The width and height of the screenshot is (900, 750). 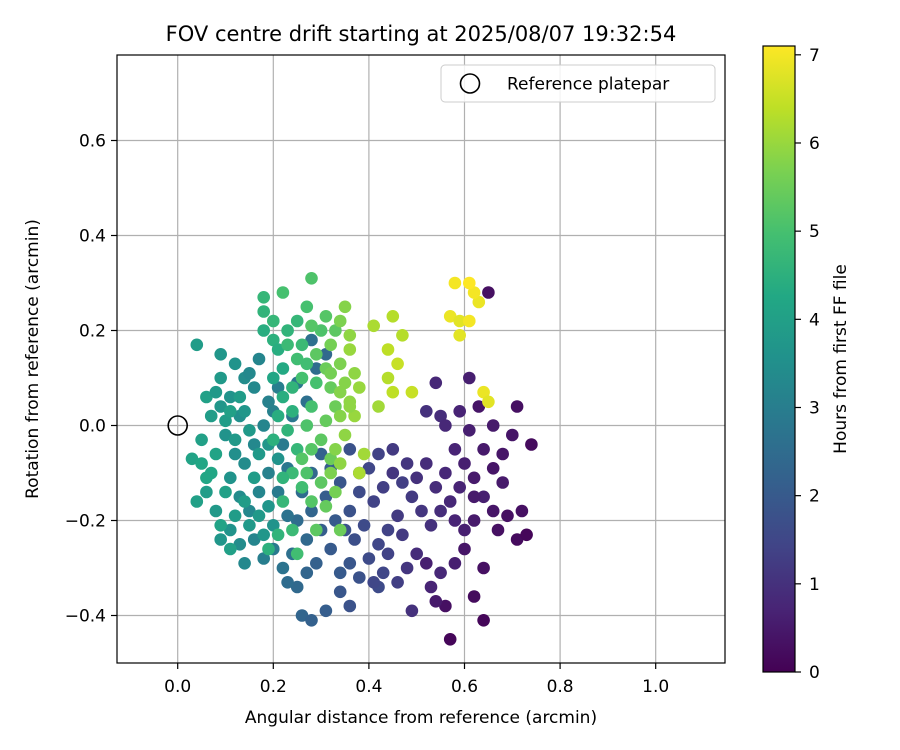 I want to click on x-tick-label: 0.0, so click(x=177, y=687).